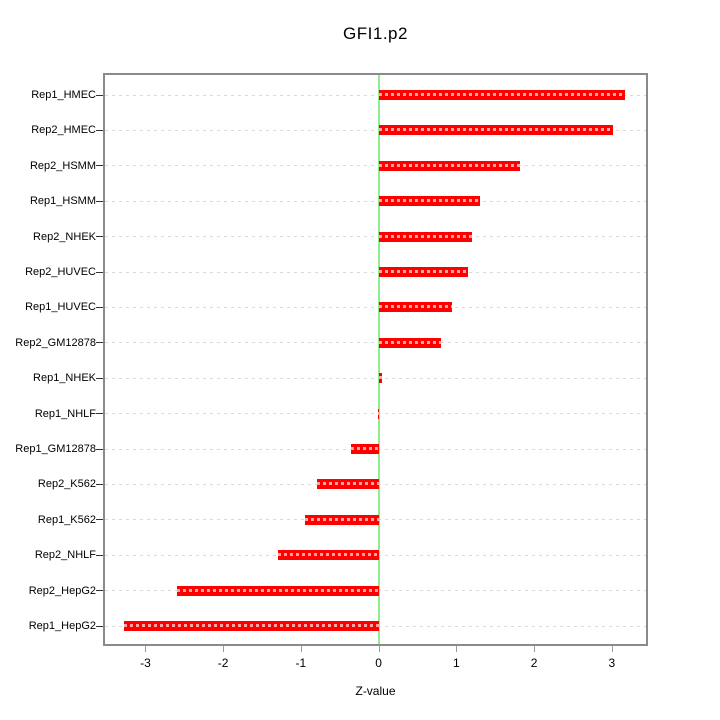  I want to click on zero-line, so click(378, 359).